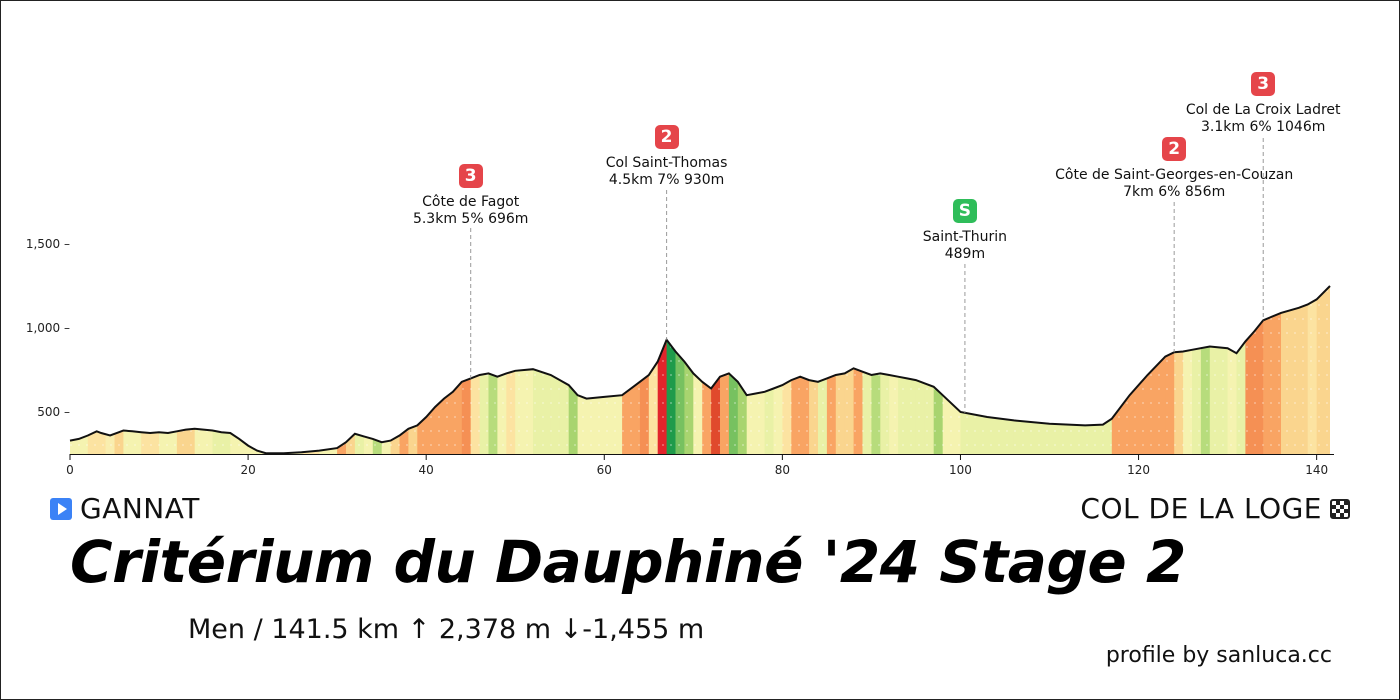 The image size is (1400, 700). What do you see at coordinates (61, 509) in the screenshot?
I see `play-icon` at bounding box center [61, 509].